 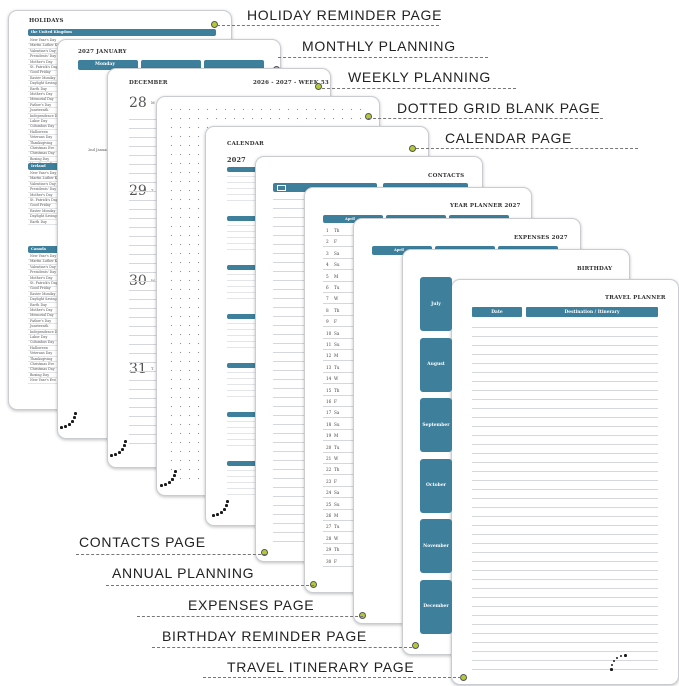 I want to click on holiday-item: Father's Day, so click(x=41, y=320).